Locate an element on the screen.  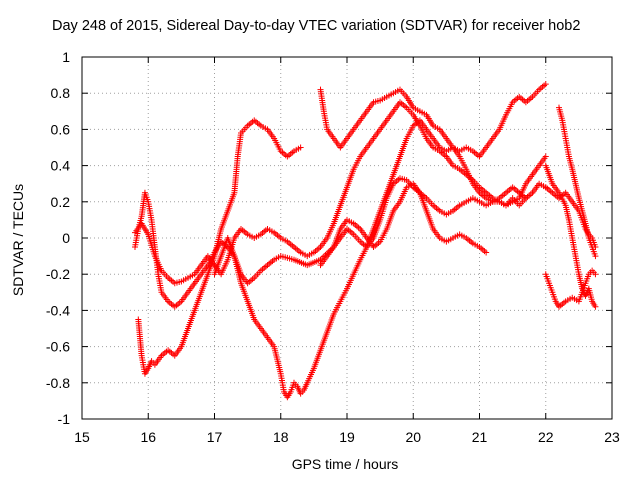
y-tick-label: 0.8 is located at coordinates (61, 93).